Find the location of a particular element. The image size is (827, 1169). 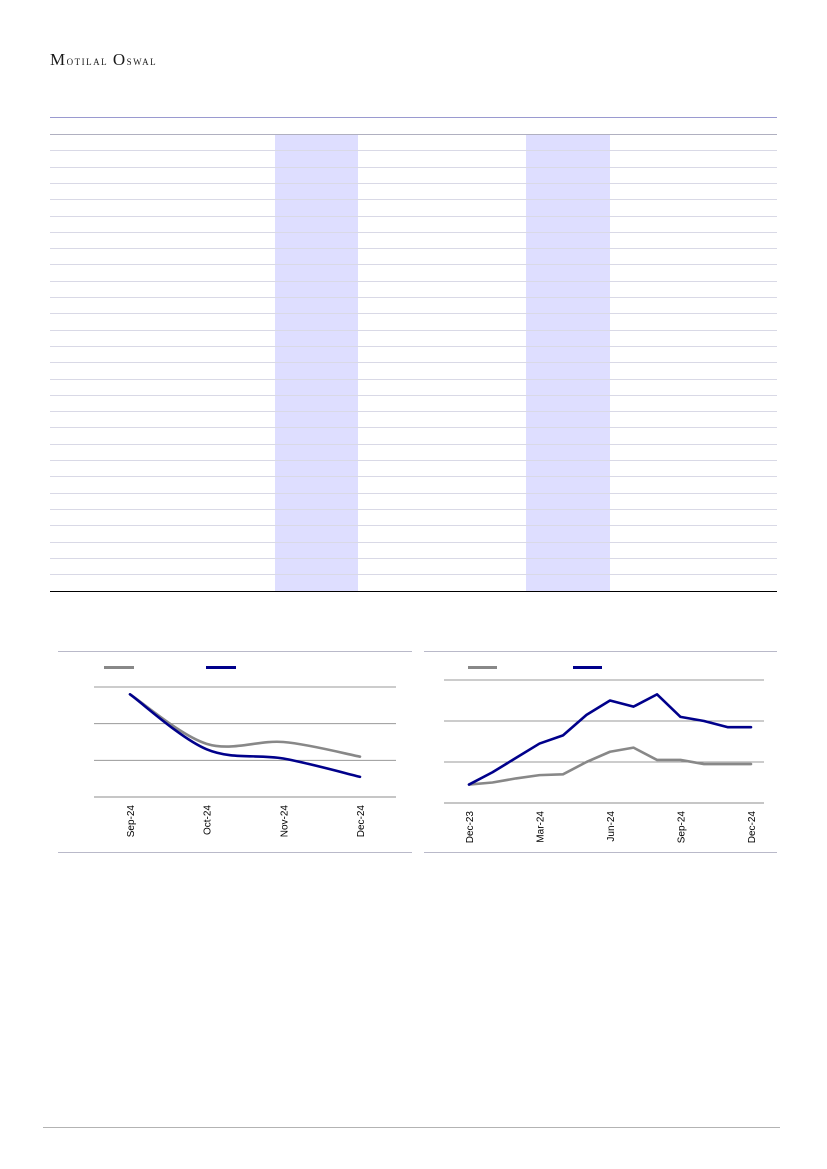

brand-logo: Motilal Oswal is located at coordinates (103, 60).